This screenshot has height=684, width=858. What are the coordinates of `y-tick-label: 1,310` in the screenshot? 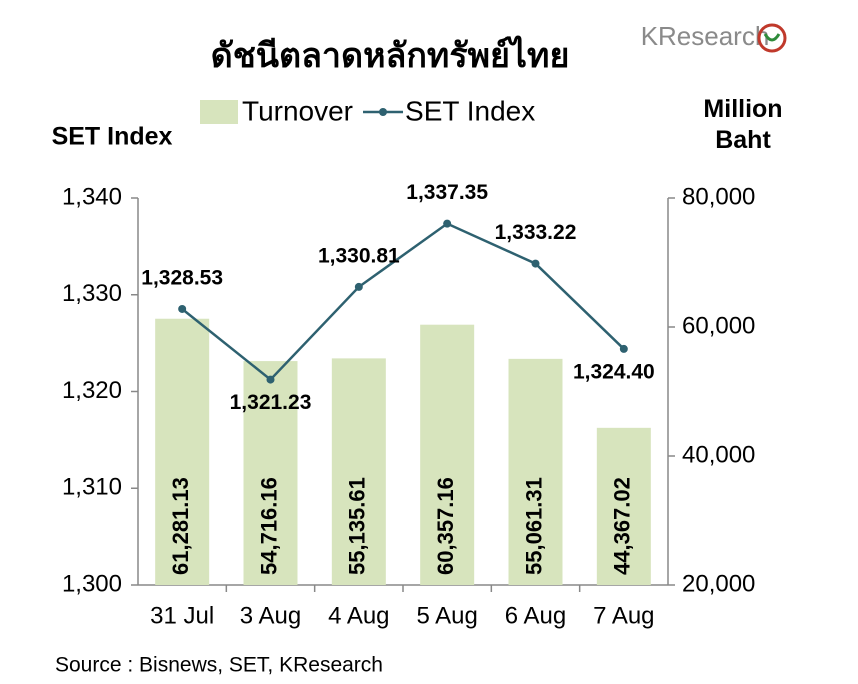 It's located at (92, 487).